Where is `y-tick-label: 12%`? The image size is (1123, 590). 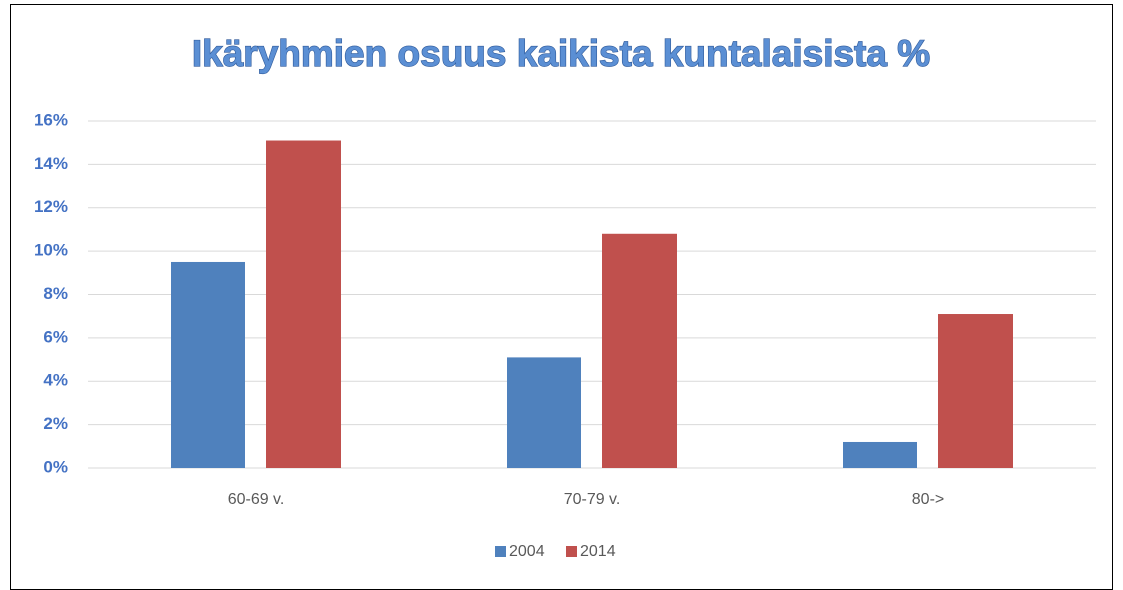 y-tick-label: 12% is located at coordinates (51, 206).